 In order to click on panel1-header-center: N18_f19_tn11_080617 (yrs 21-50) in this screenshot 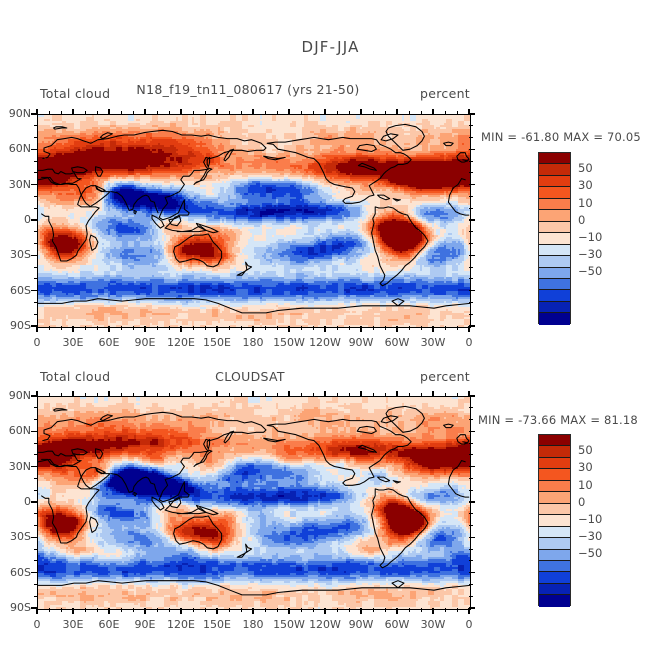, I will do `click(248, 89)`.